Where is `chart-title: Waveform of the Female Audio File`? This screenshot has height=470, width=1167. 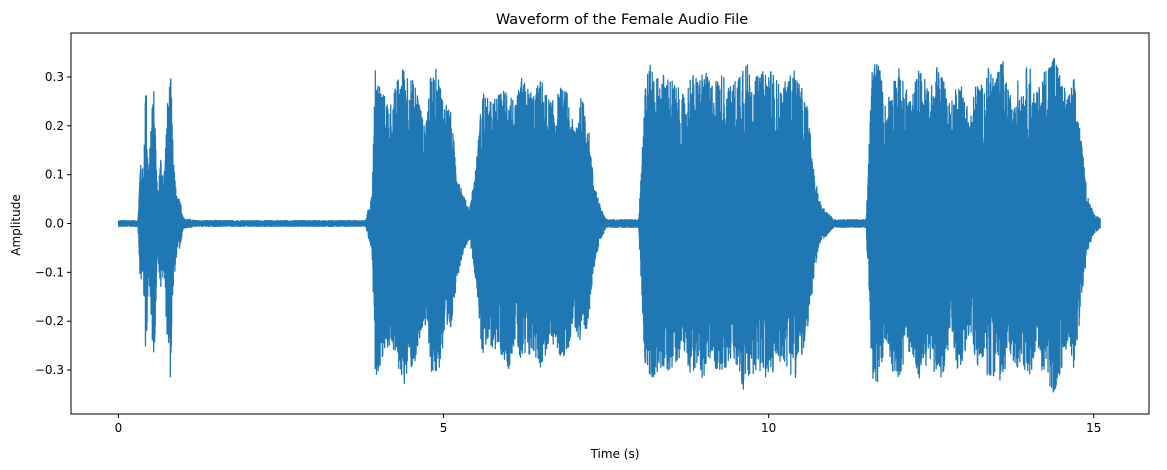 chart-title: Waveform of the Female Audio File is located at coordinates (622, 20).